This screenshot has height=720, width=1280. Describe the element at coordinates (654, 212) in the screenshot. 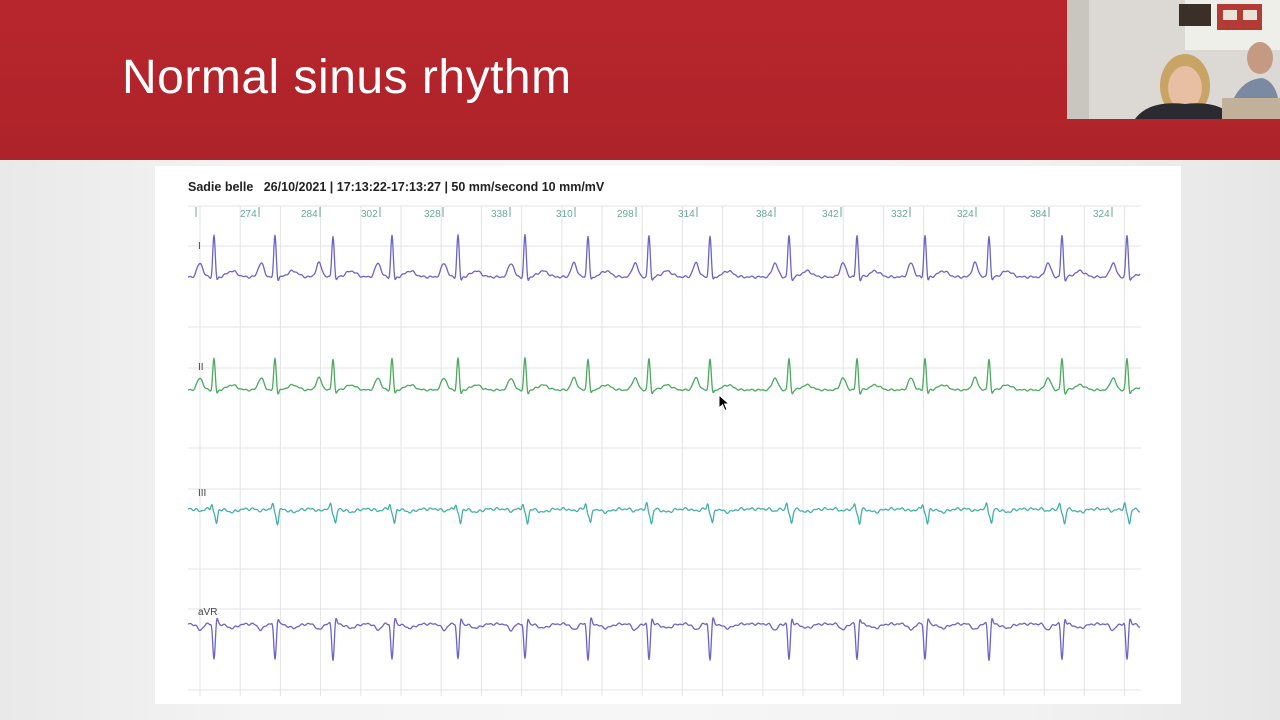

I see `rr-interval-ticks` at that location.